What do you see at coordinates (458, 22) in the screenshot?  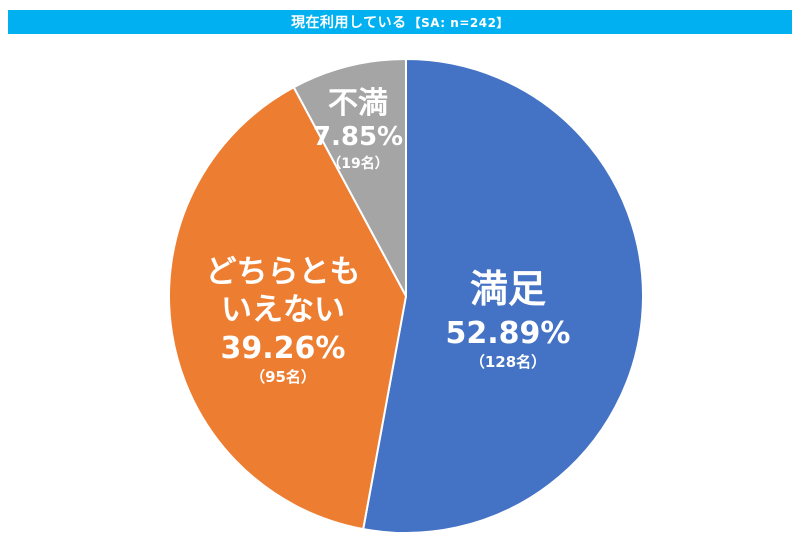 I see `chart-subtitle: 【SA: n=242】` at bounding box center [458, 22].